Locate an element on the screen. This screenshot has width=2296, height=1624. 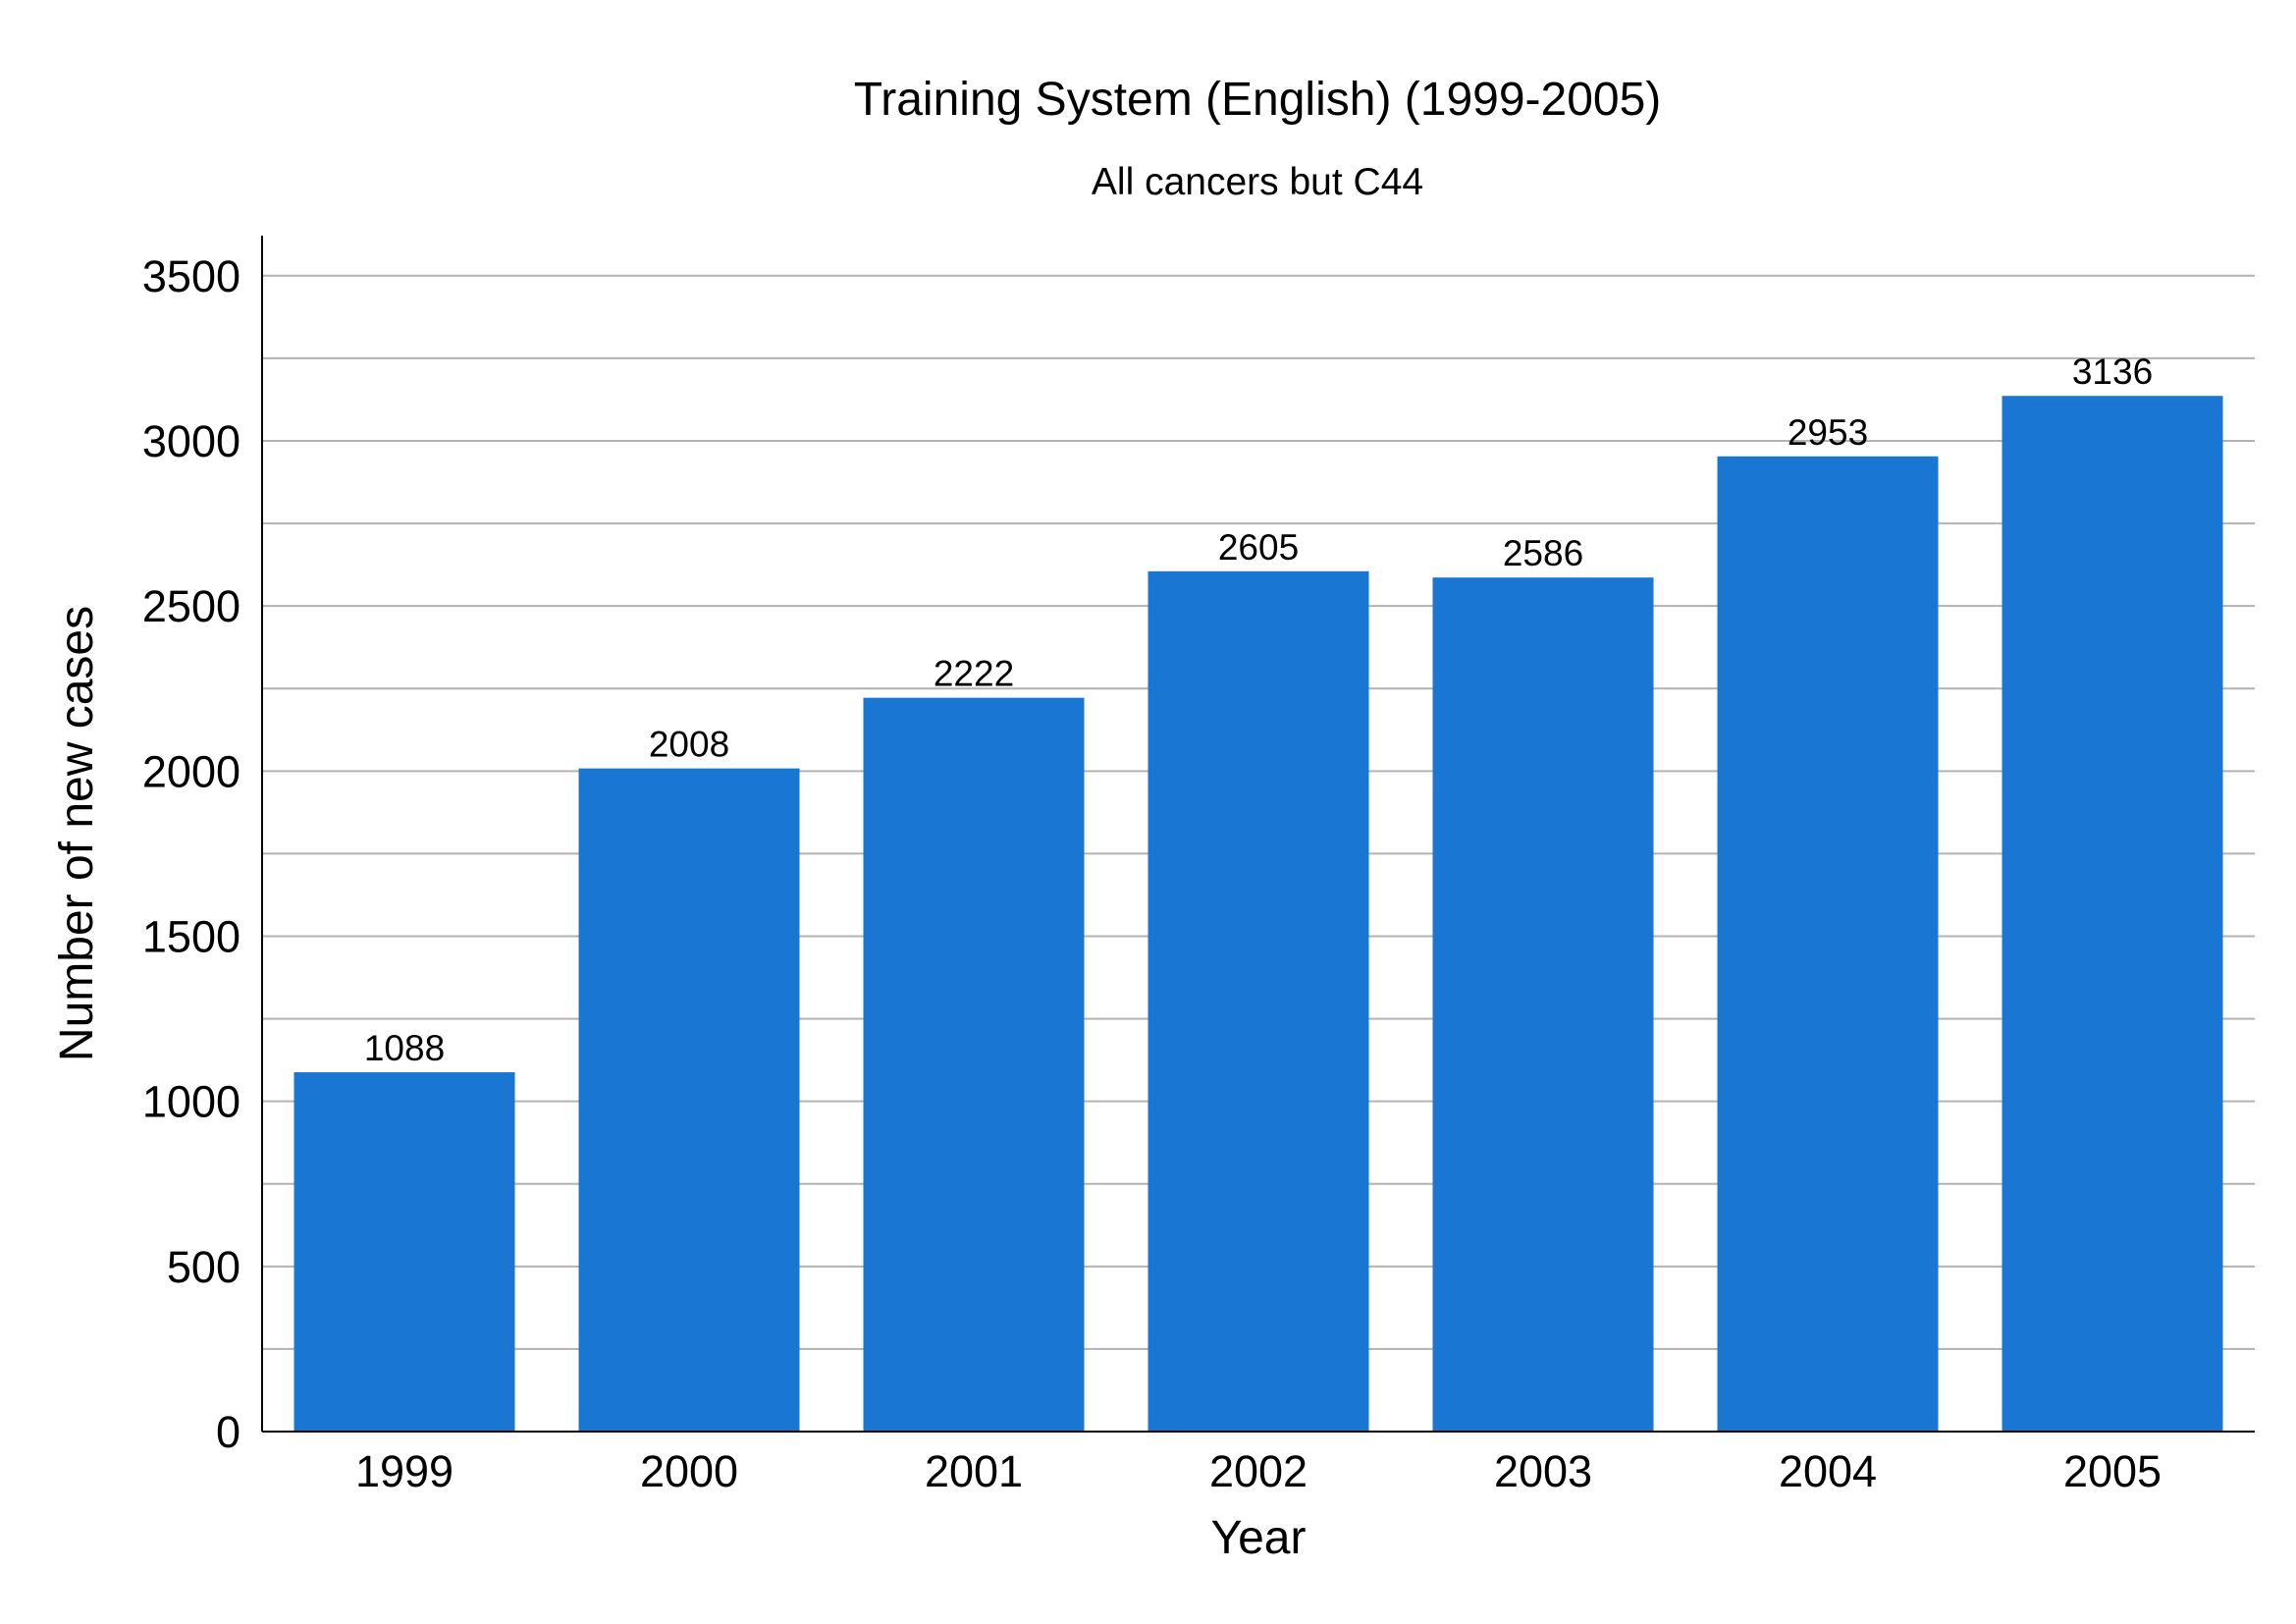
chart-subtitle: All cancers but C44 is located at coordinates (1257, 182).